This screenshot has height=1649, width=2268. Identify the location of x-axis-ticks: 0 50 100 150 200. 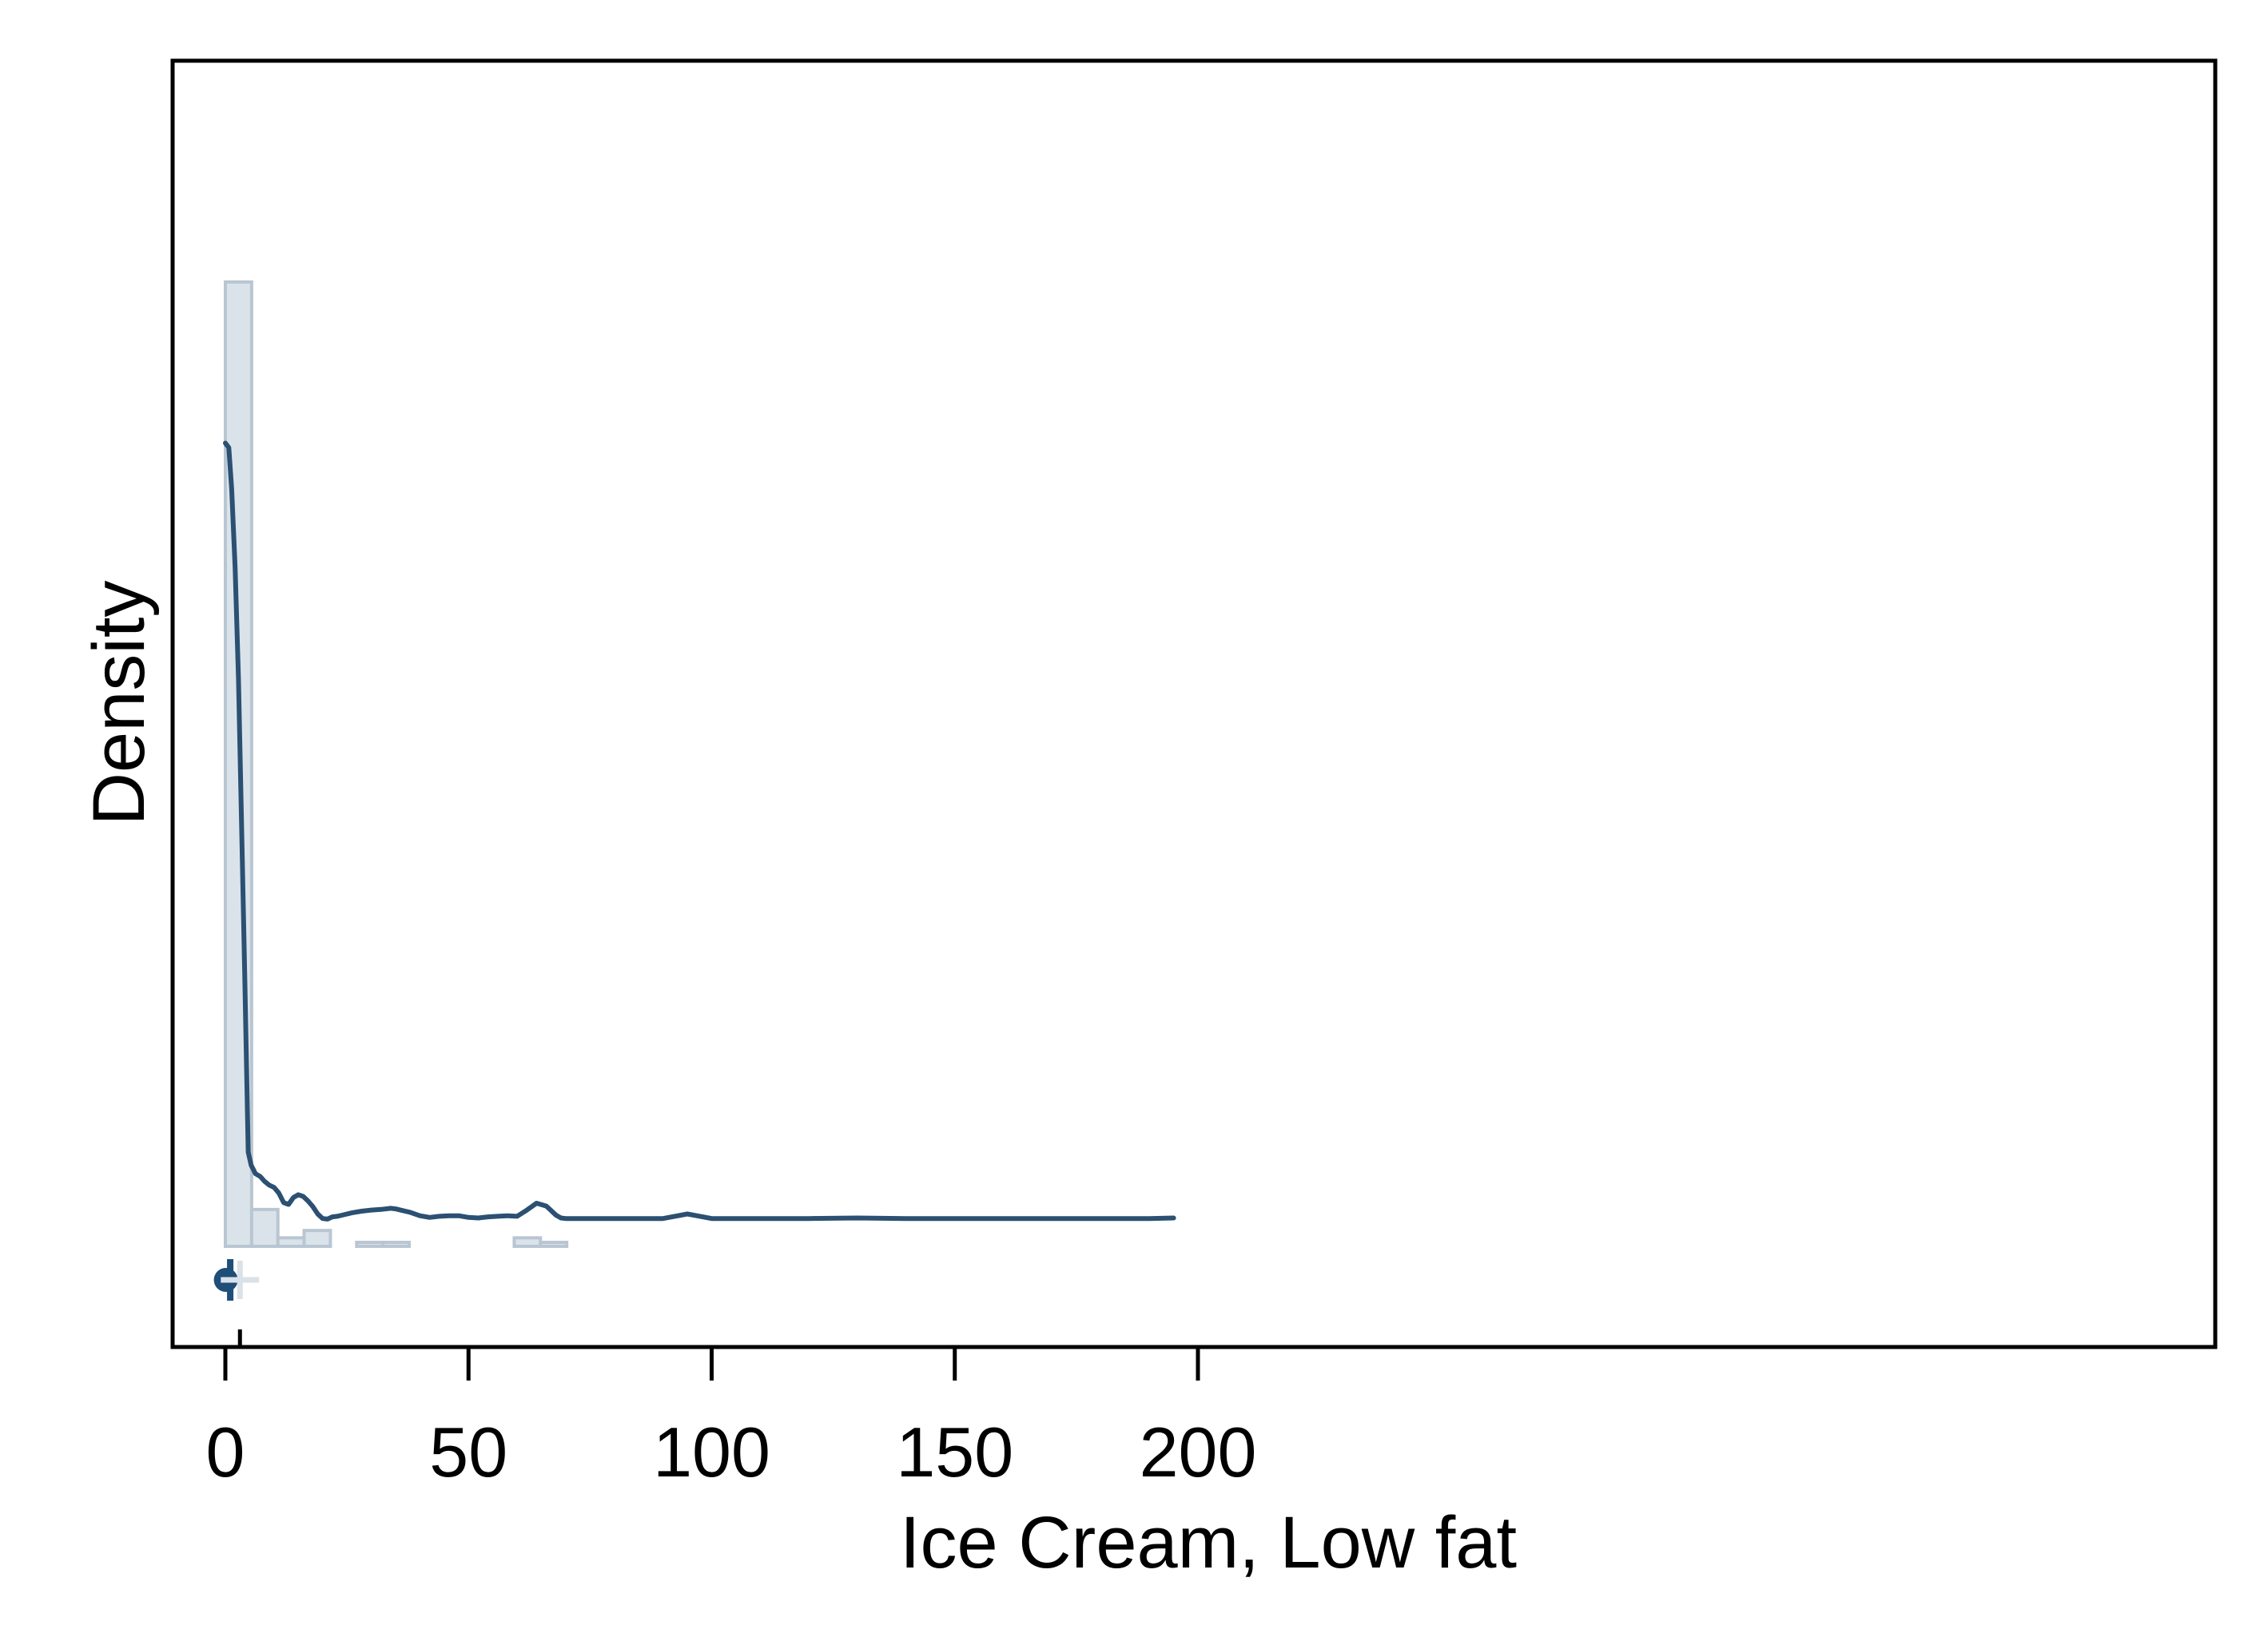
(731, 1419).